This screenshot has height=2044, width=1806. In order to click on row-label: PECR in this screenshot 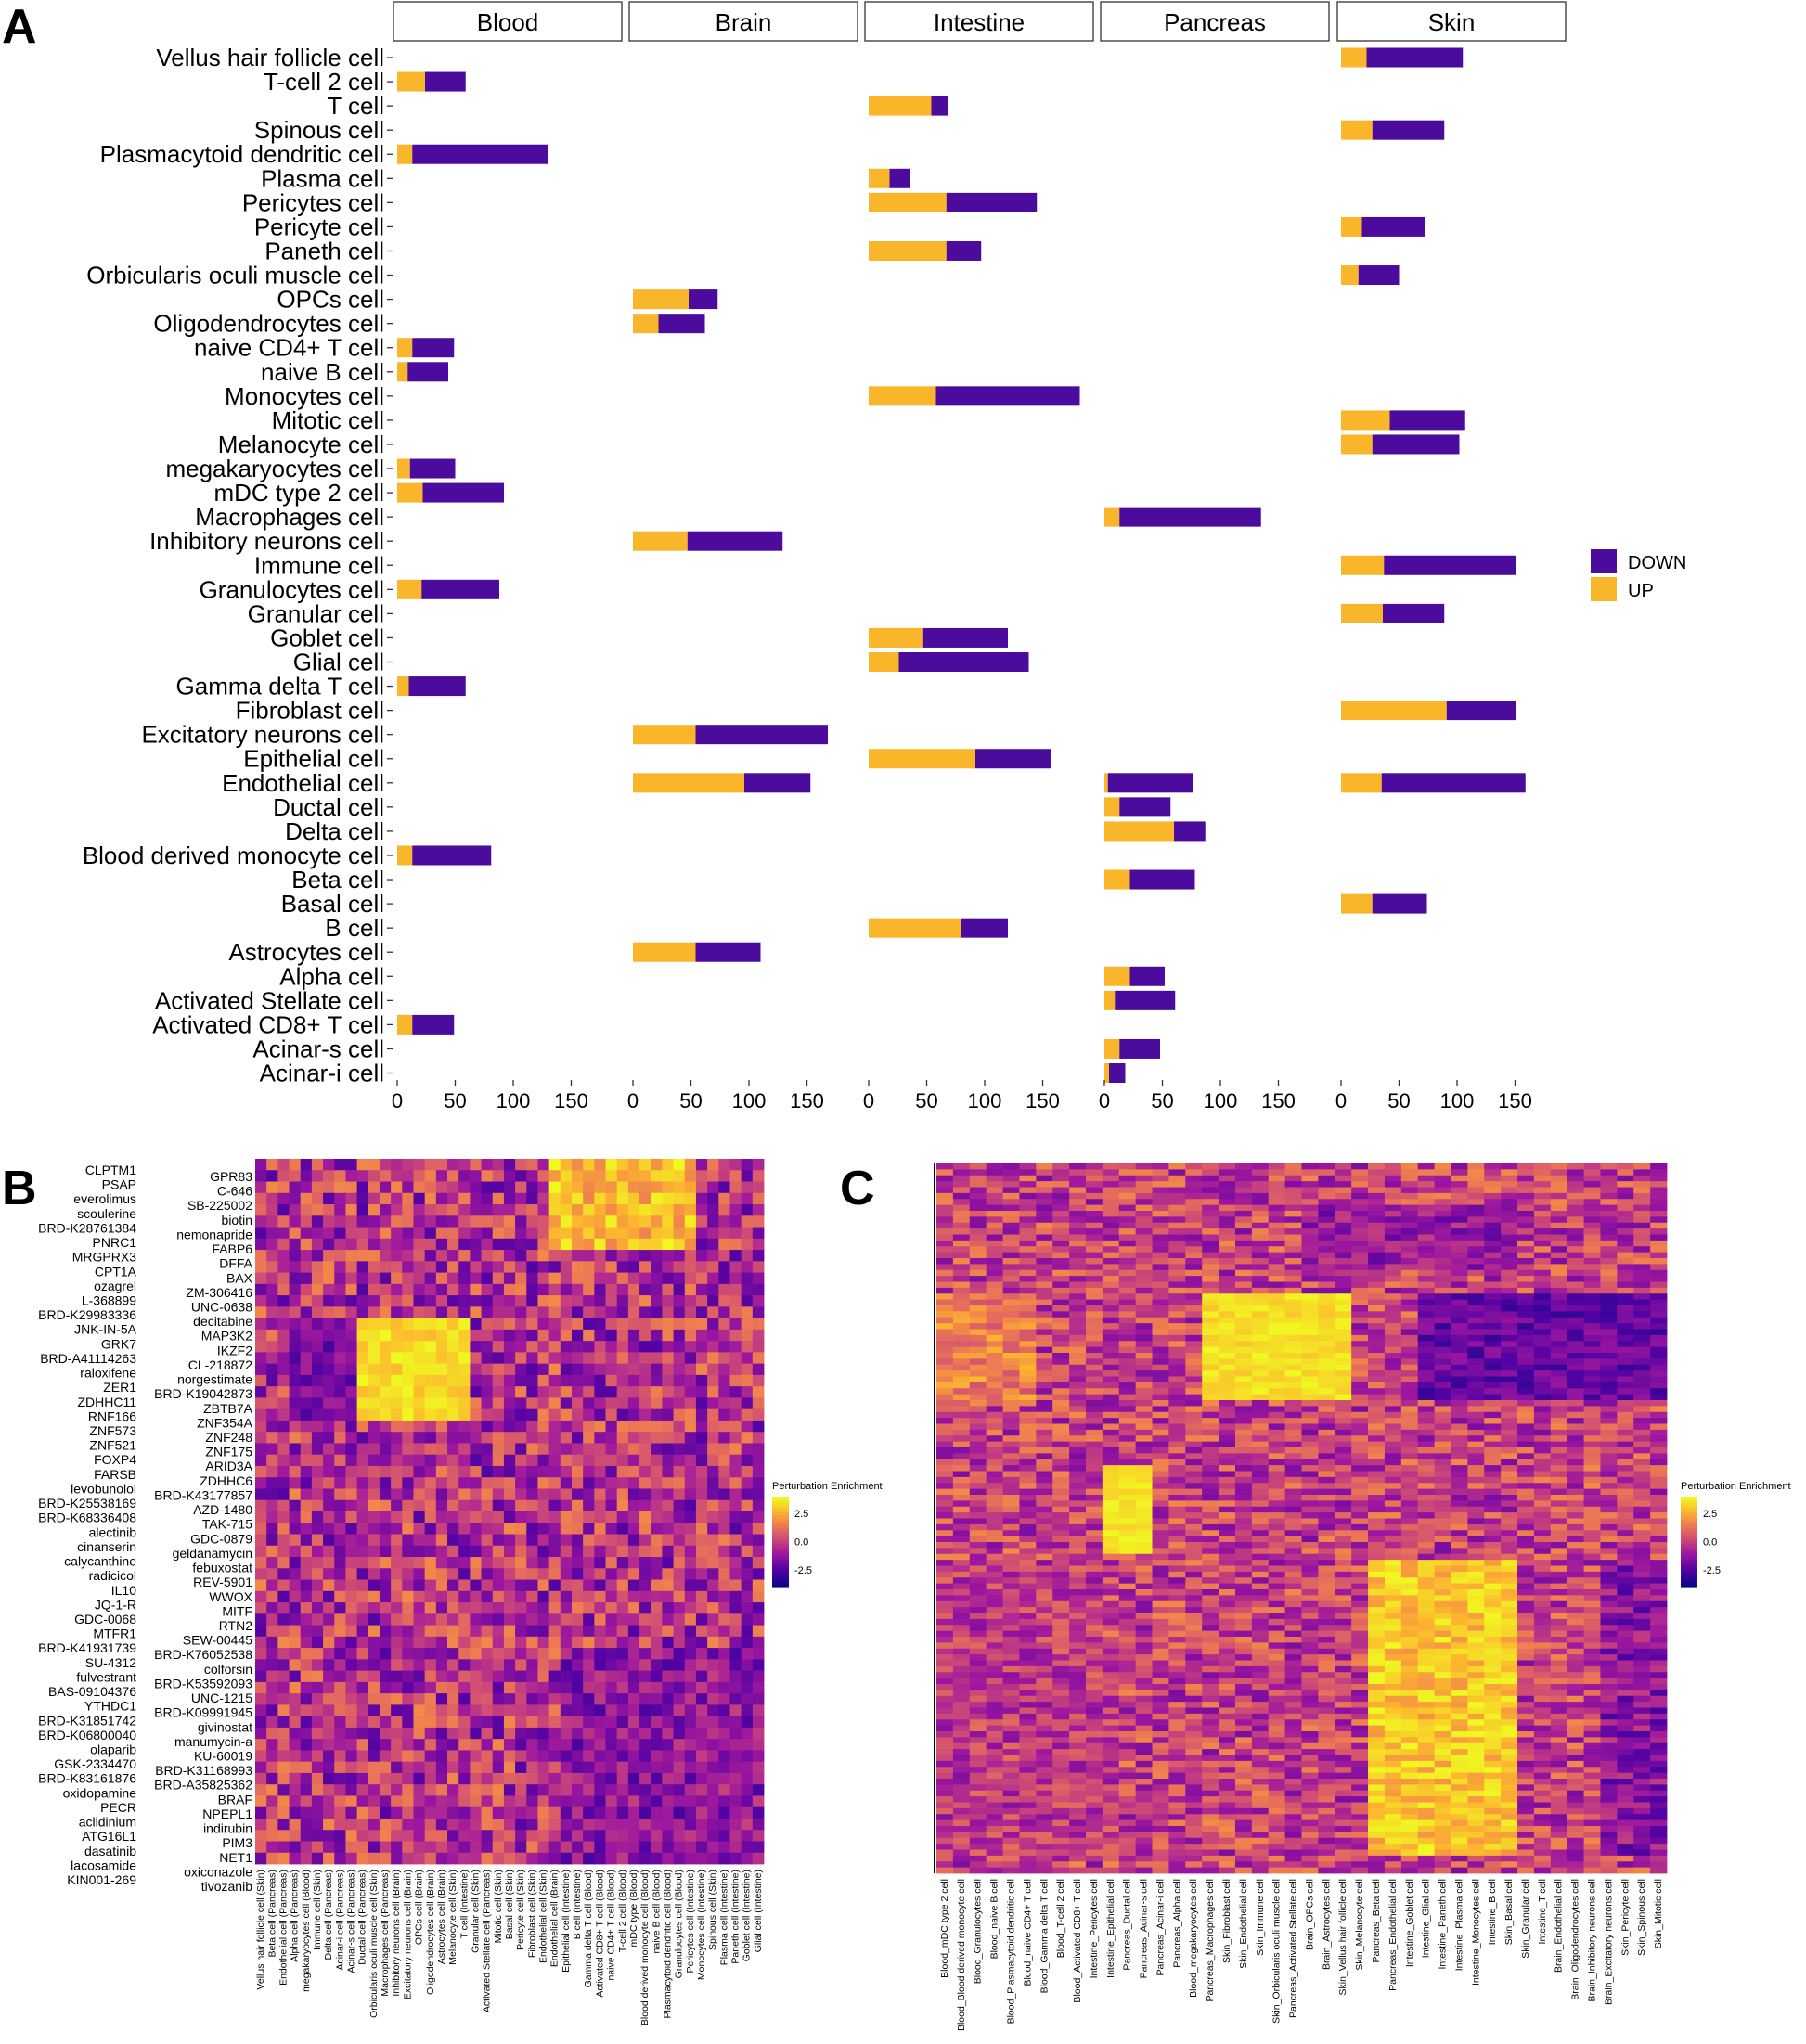, I will do `click(118, 1808)`.